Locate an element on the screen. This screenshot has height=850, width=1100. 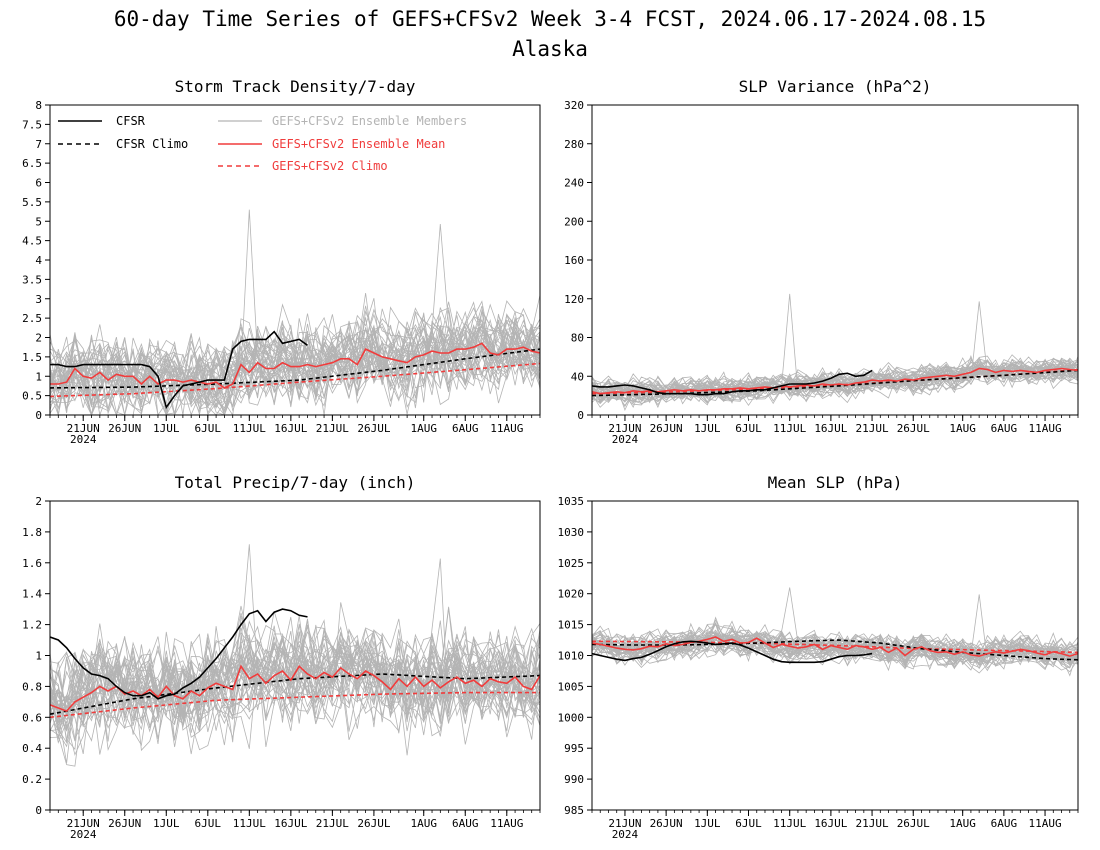
y-tick-label: 0.5 is located at coordinates (32, 396).